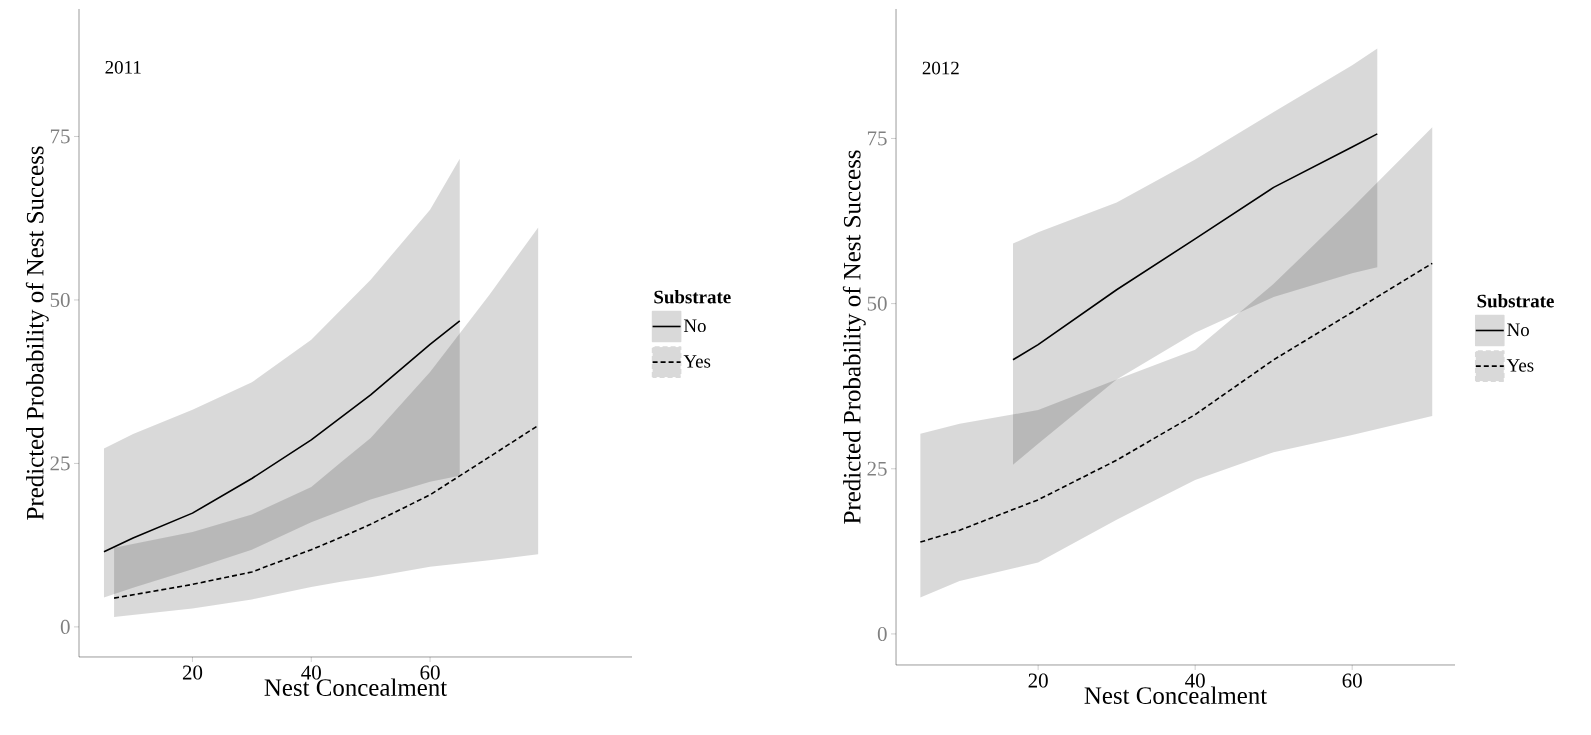 This screenshot has height=735, width=1591. I want to click on text: 2012, so click(940, 68).